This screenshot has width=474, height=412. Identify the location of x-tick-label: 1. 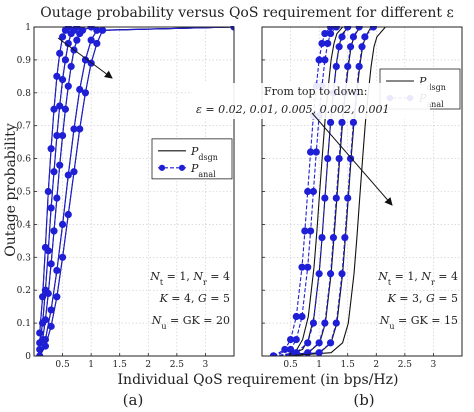
(91, 365).